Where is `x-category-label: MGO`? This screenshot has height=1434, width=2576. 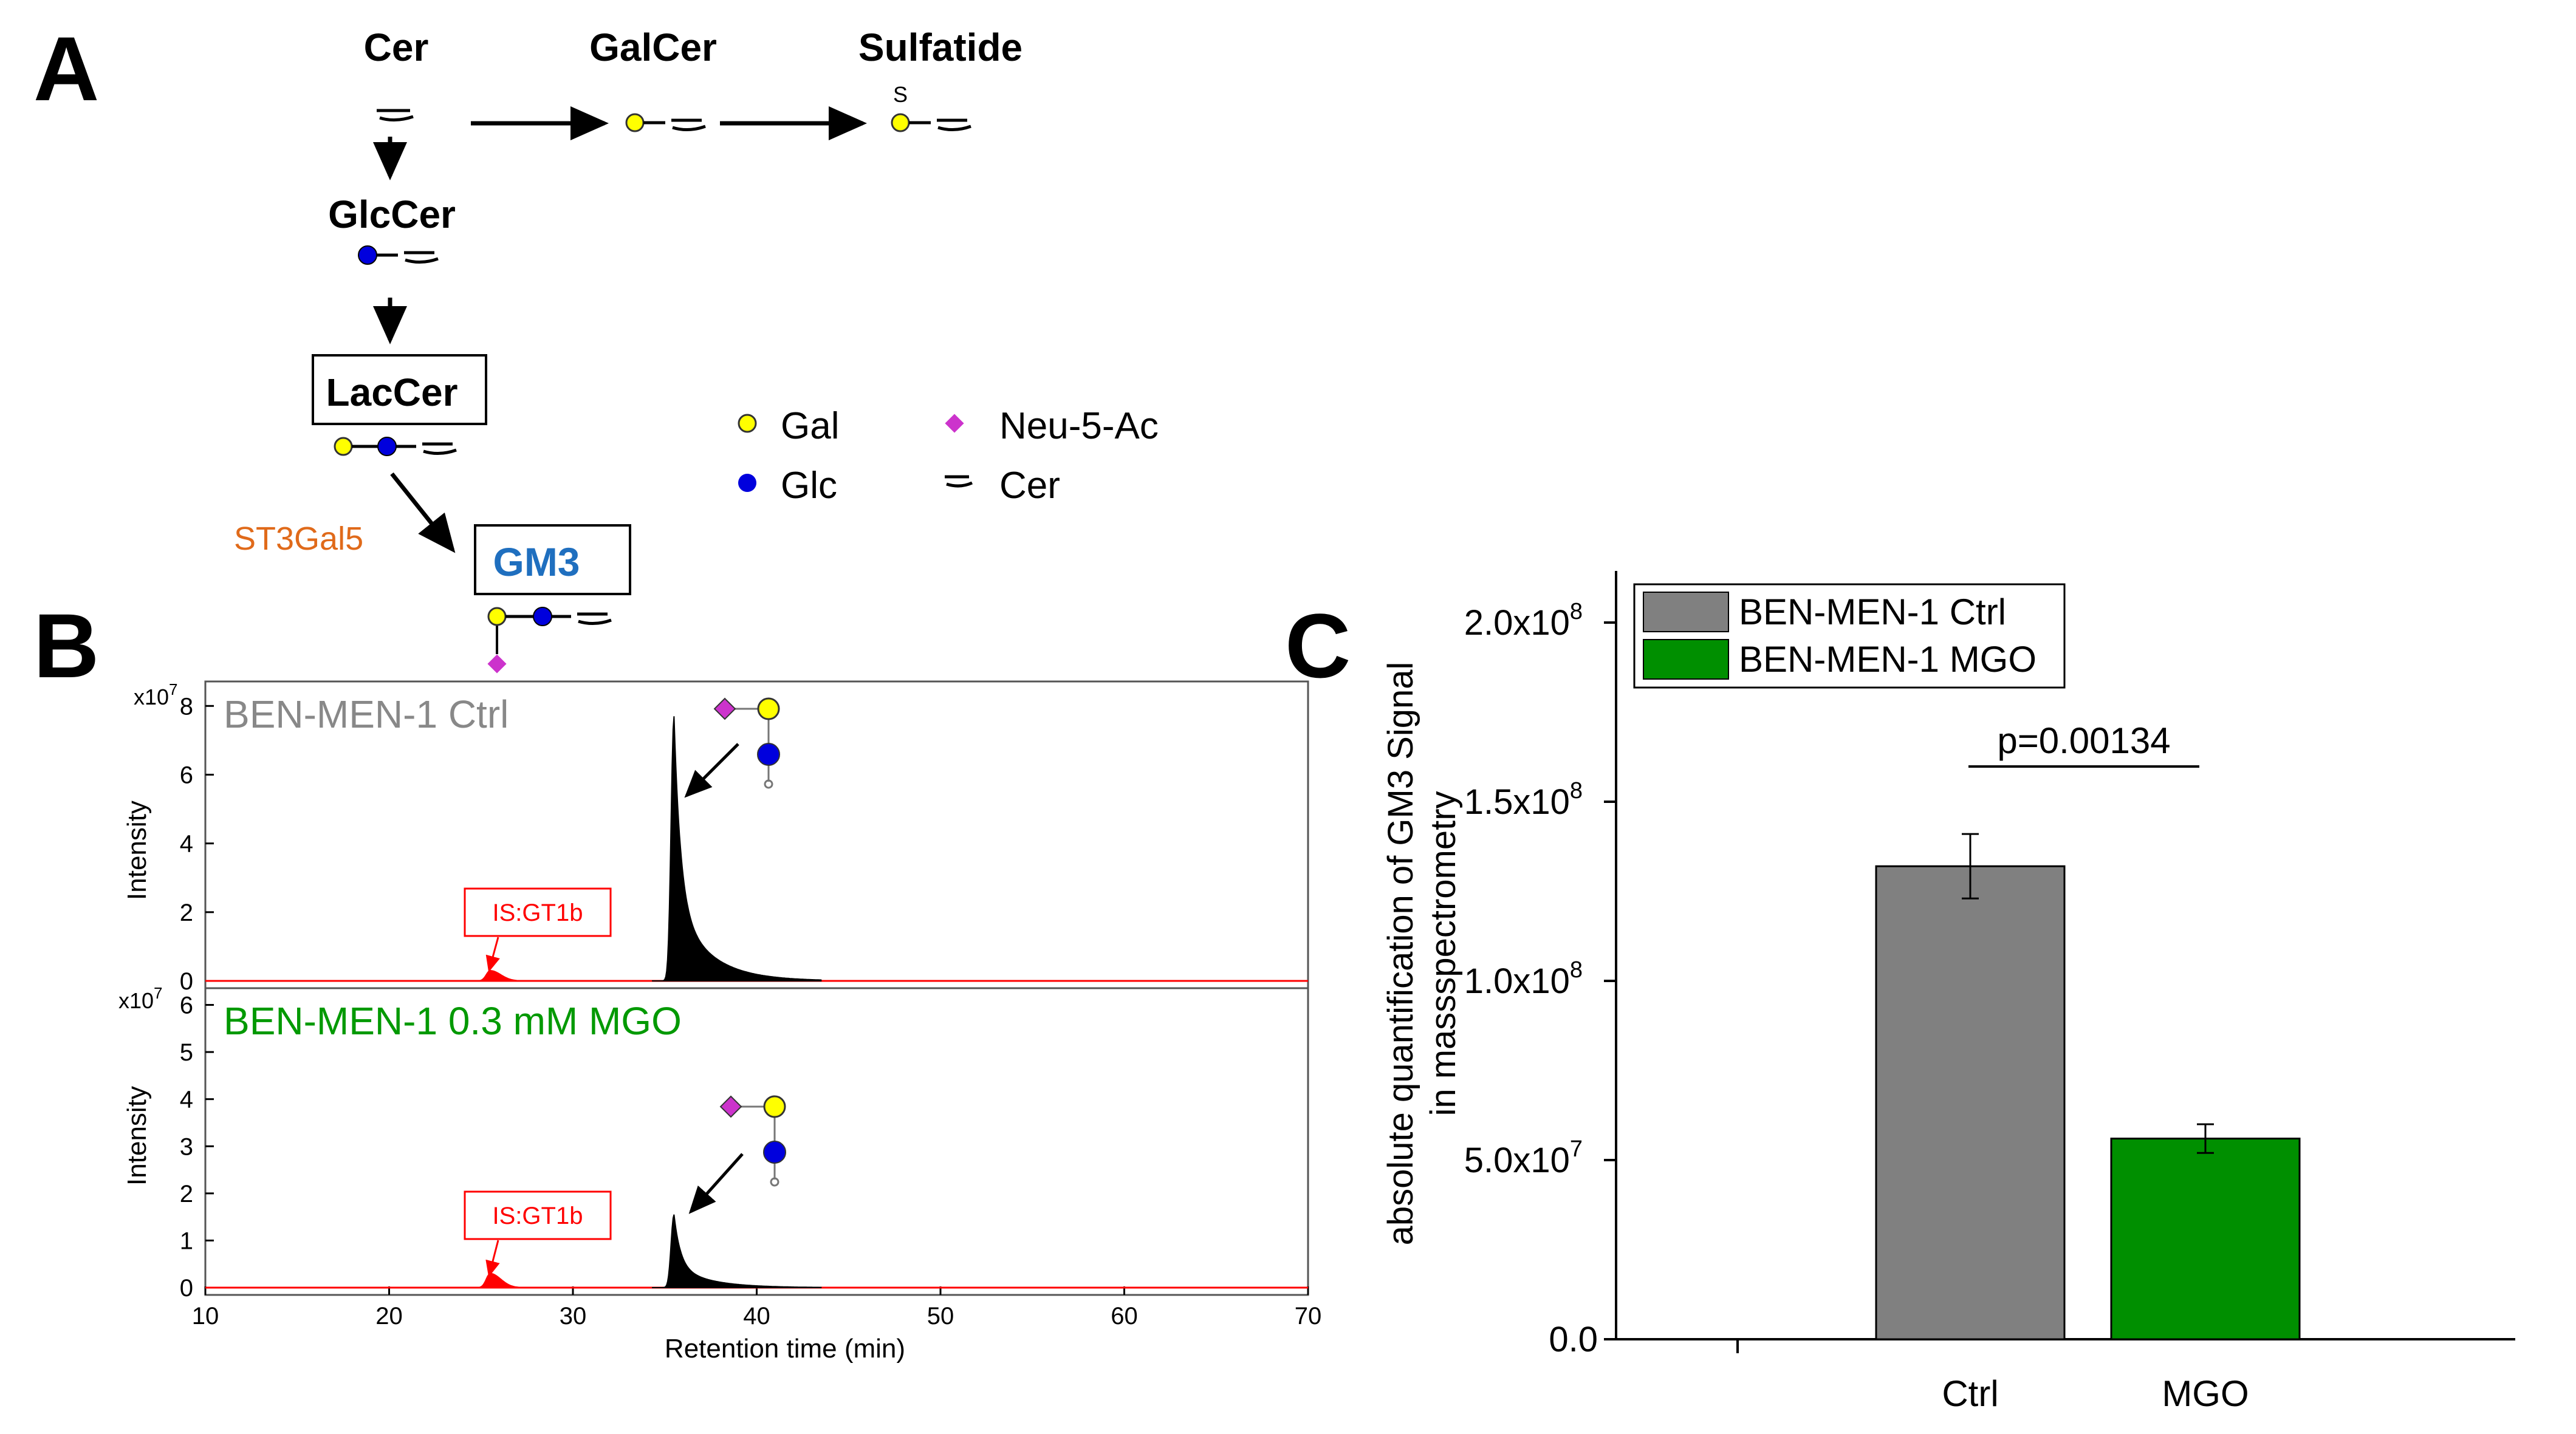 x-category-label: MGO is located at coordinates (2205, 1393).